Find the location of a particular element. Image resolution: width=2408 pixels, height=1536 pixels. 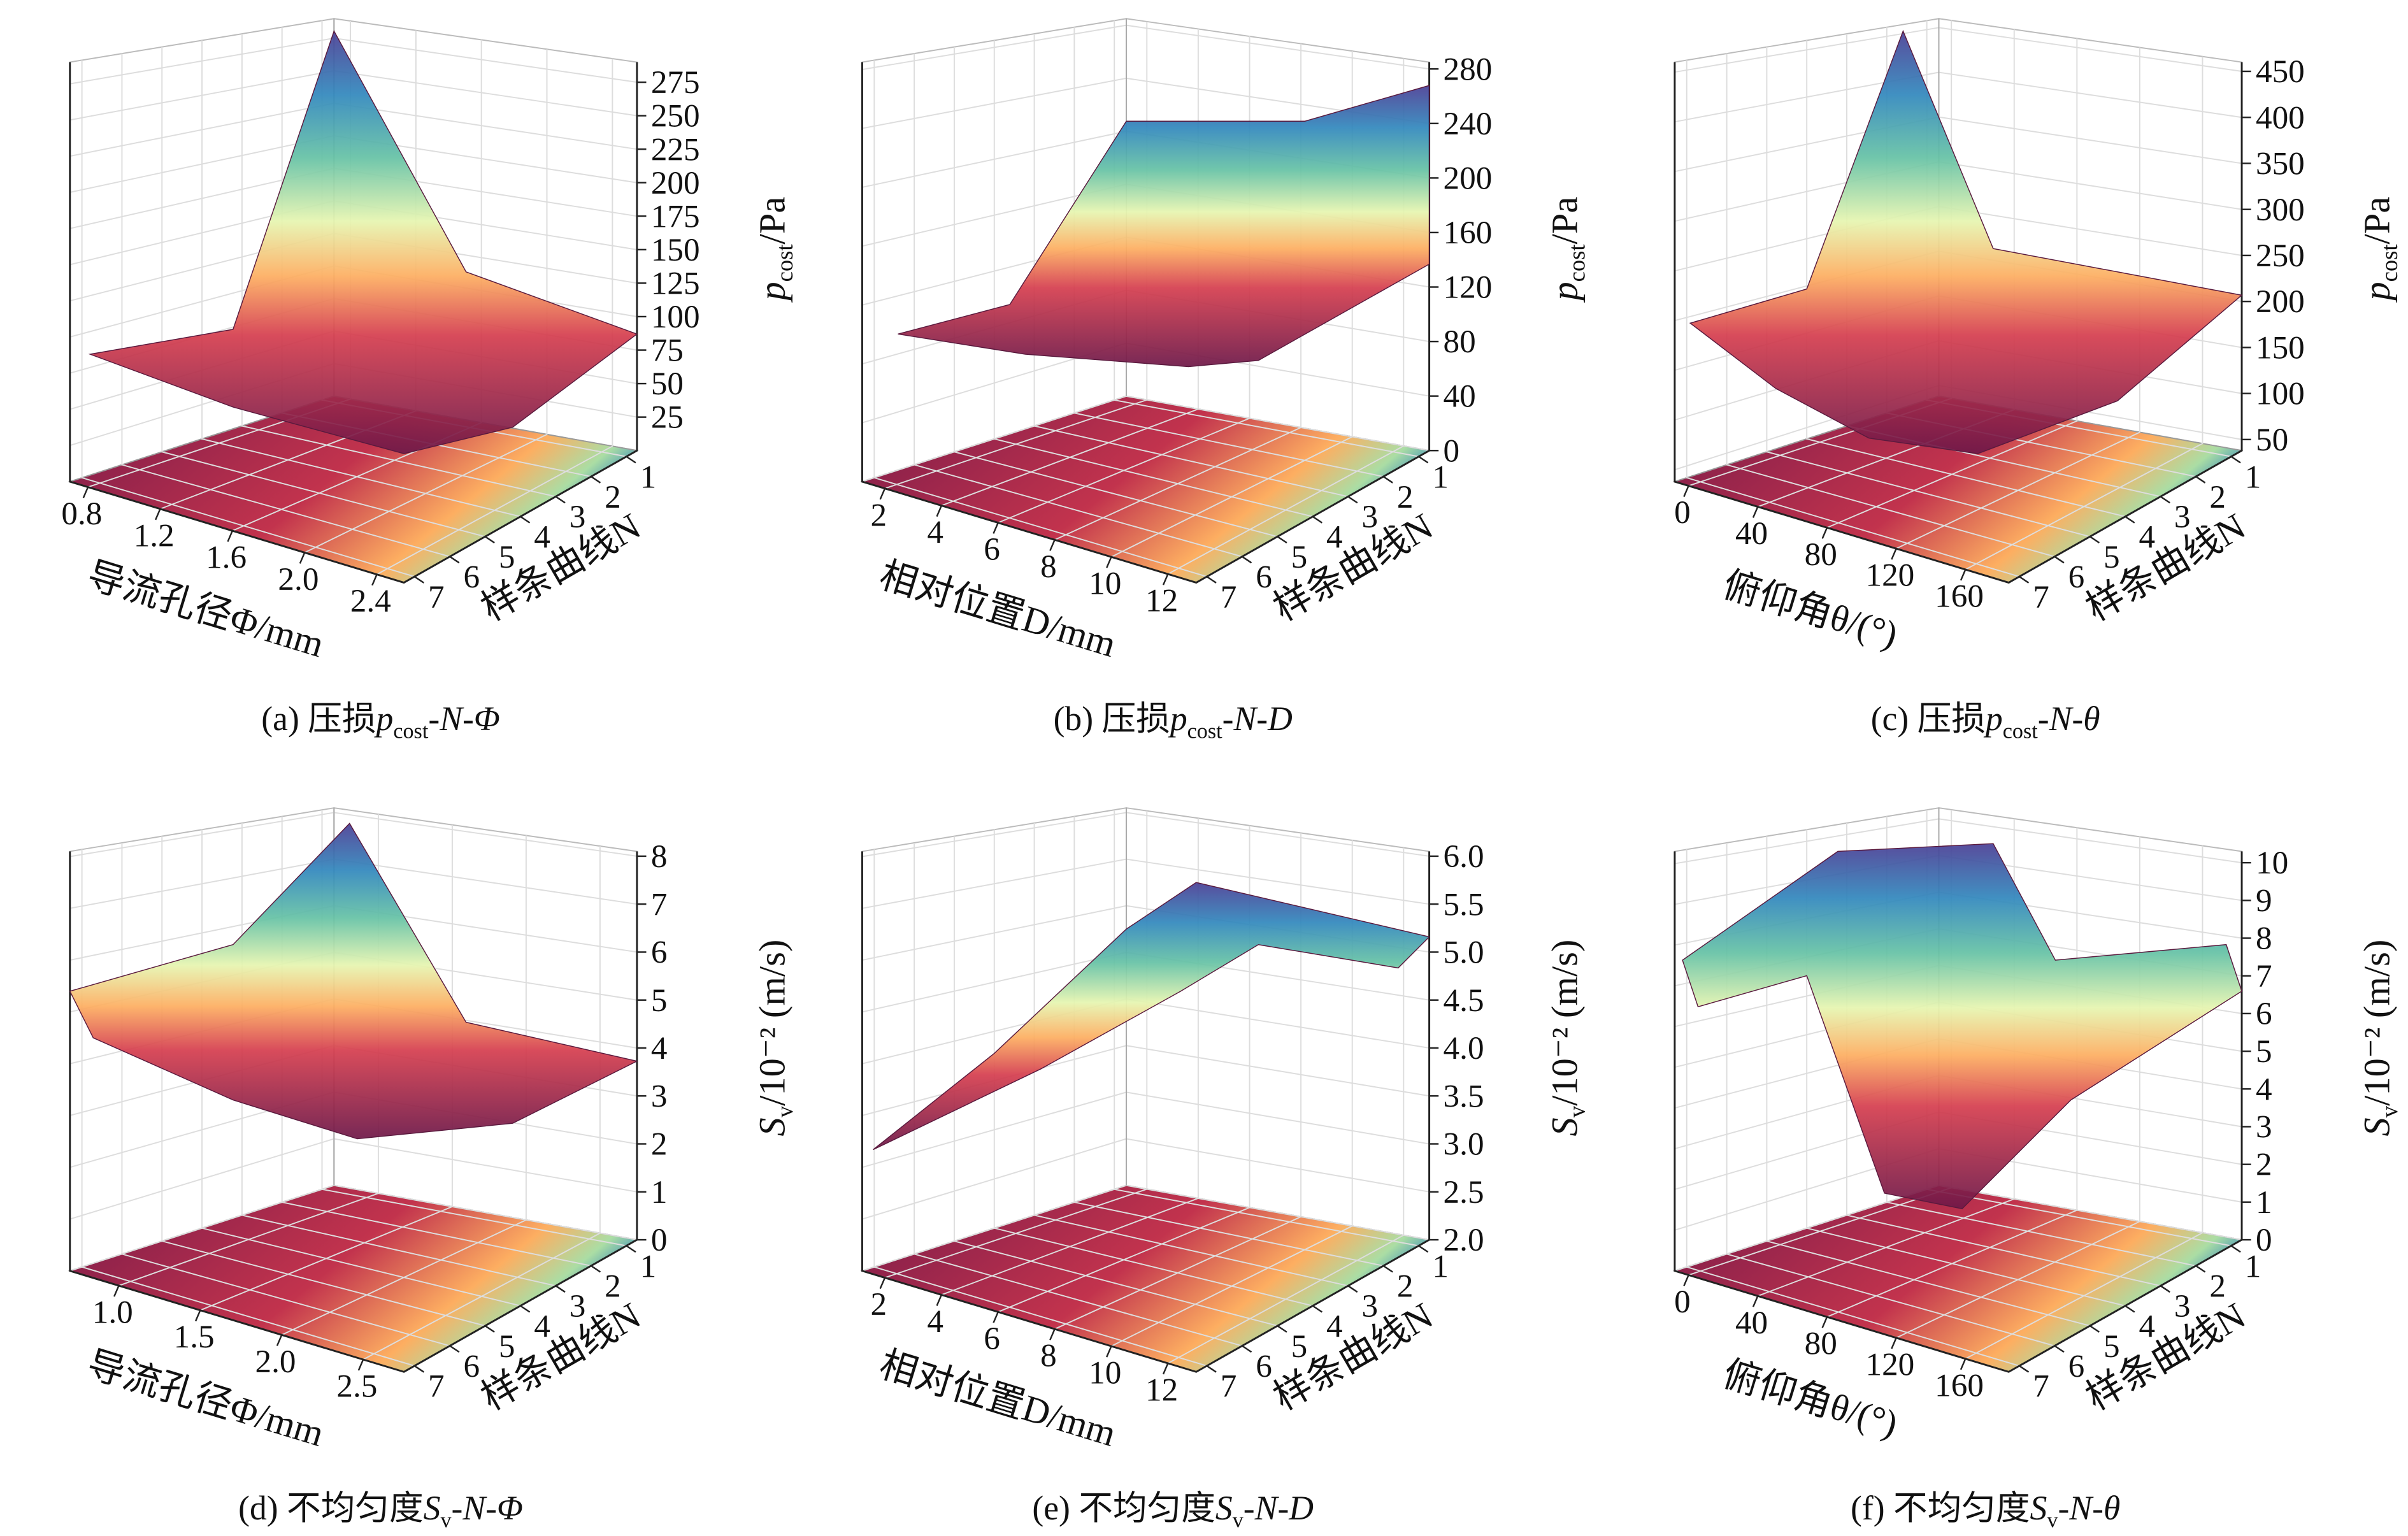

x-axis-label: 相对位置D/mm is located at coordinates (998, 1399).